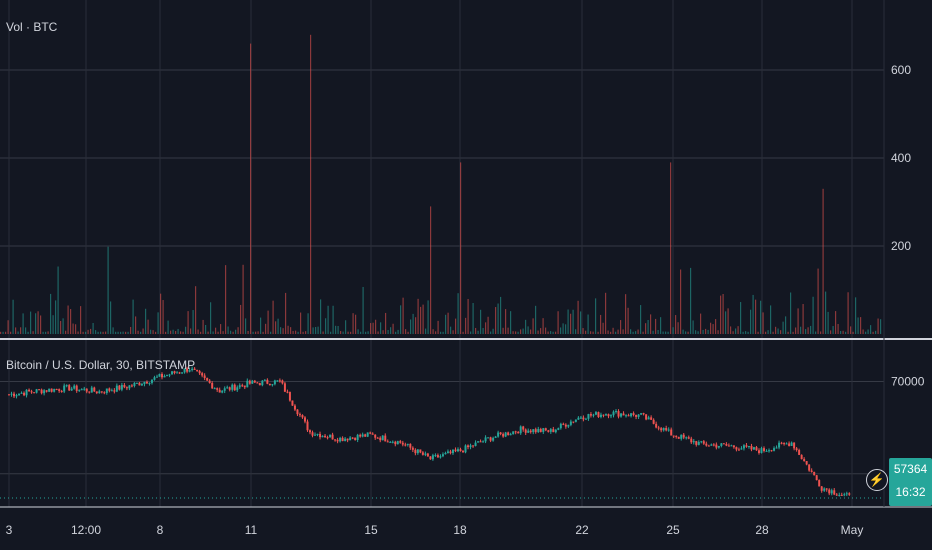 This screenshot has width=932, height=550. I want to click on current-price-label: 57364, so click(910, 469).